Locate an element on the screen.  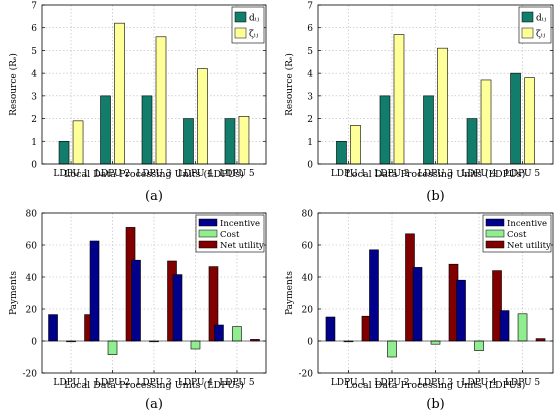
panel-caption: (b) is located at coordinates (435, 196).